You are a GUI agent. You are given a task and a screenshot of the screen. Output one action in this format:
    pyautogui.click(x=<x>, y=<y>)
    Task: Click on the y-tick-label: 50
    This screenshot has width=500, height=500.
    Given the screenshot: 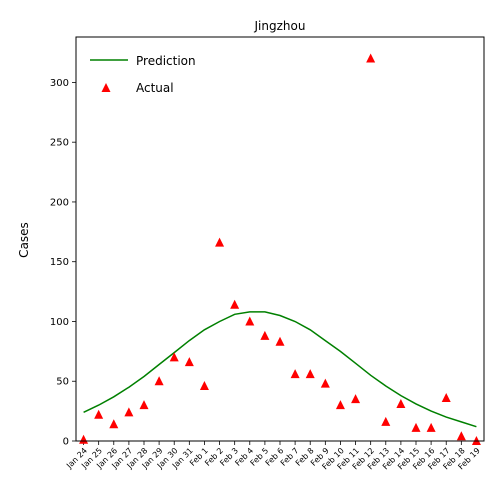 What is the action you would take?
    pyautogui.click(x=62, y=382)
    